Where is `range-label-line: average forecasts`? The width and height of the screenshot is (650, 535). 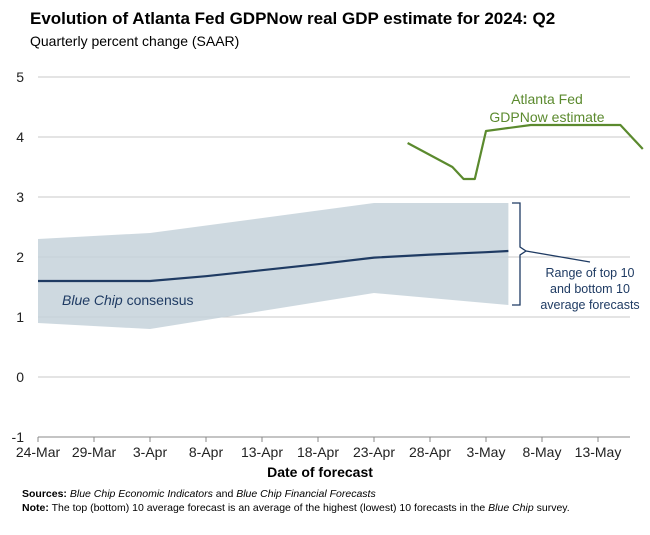 range-label-line: average forecasts is located at coordinates (589, 305).